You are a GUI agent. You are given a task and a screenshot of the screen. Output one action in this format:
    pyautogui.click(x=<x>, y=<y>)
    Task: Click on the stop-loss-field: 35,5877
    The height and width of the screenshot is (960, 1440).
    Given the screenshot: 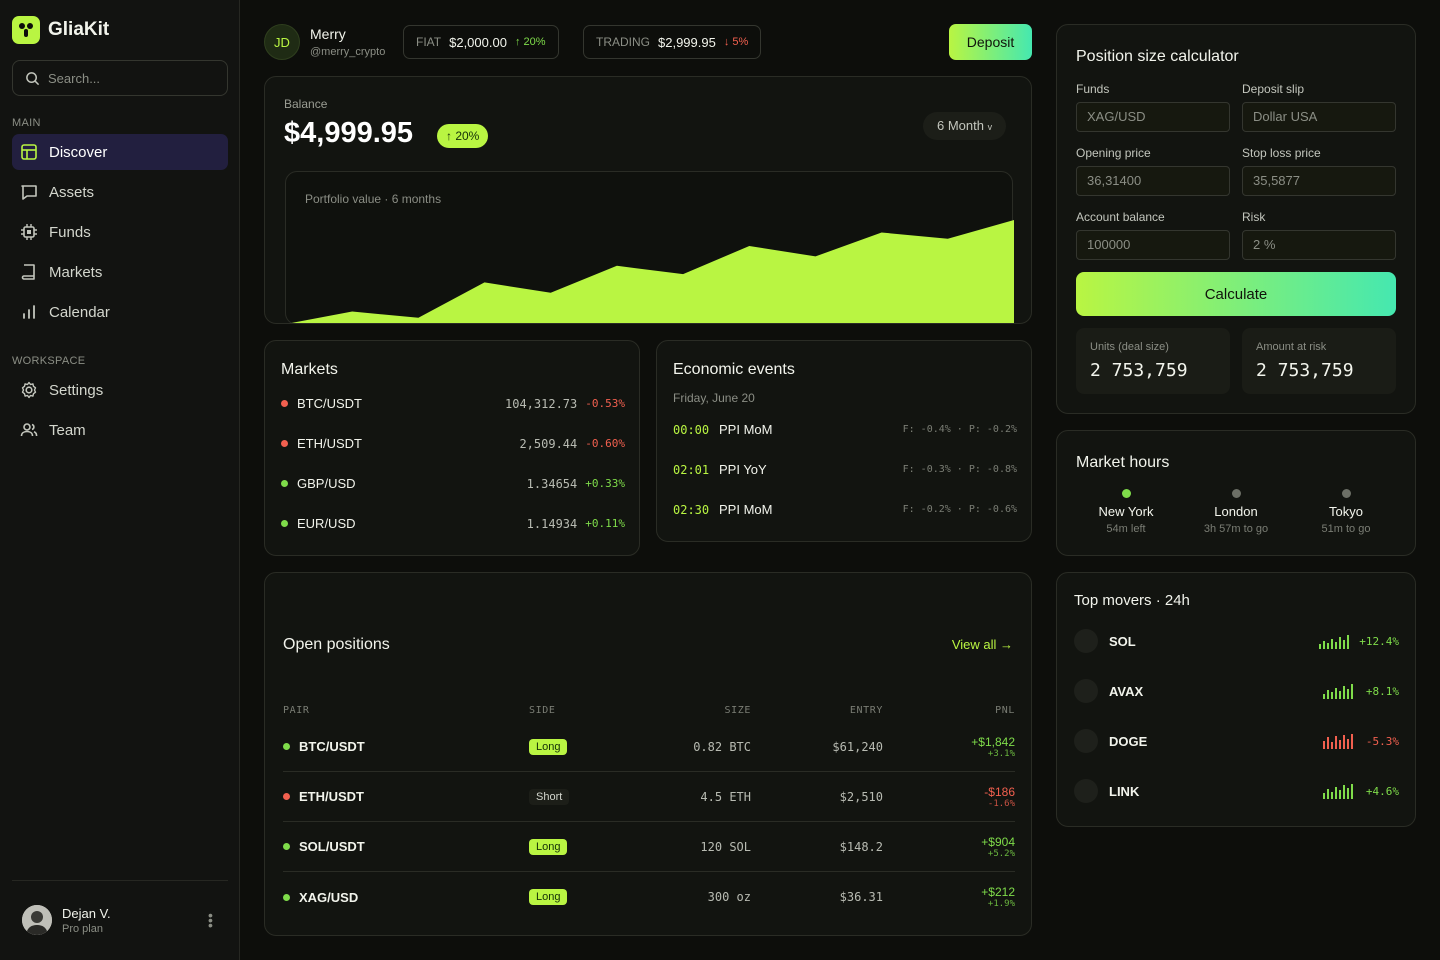 What is the action you would take?
    pyautogui.click(x=1319, y=181)
    